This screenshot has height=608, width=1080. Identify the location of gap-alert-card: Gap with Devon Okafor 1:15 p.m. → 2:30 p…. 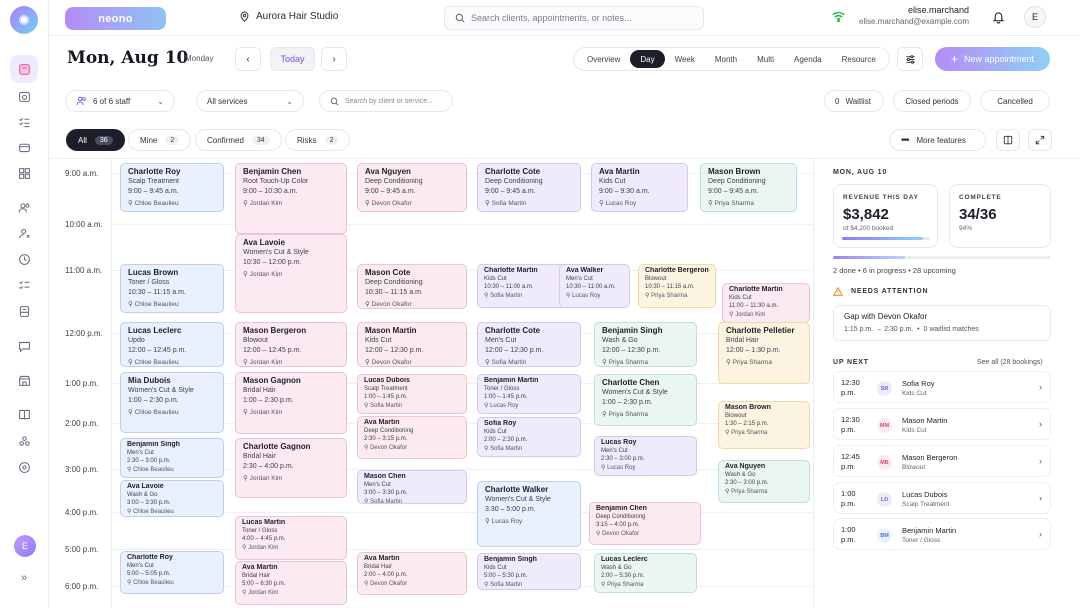
(942, 323).